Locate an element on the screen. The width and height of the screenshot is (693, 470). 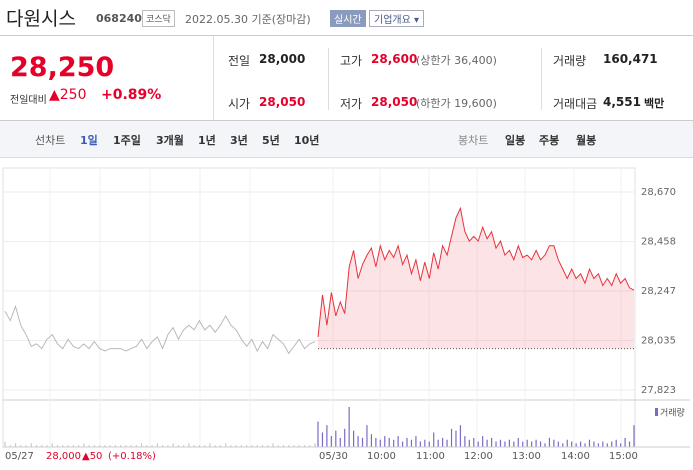
overview-button: 기업개요 ▾ is located at coordinates (396, 18).